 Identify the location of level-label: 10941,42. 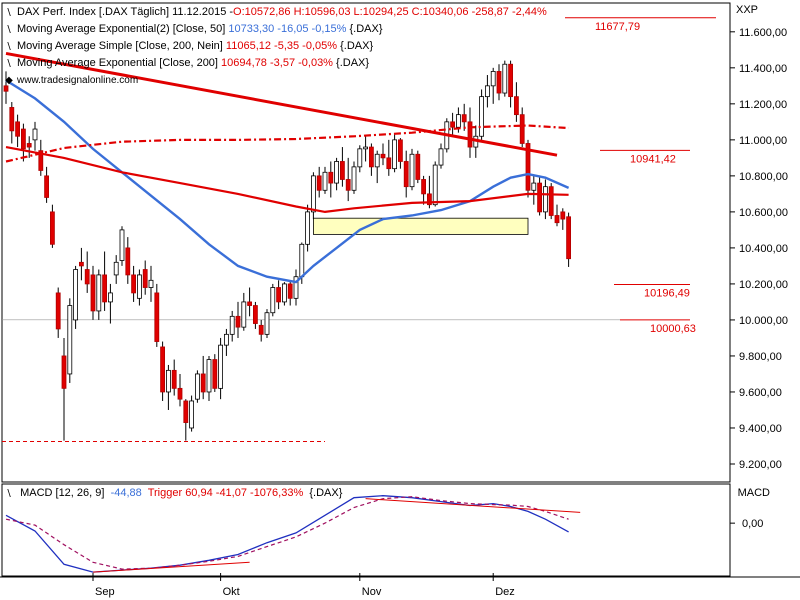
(653, 159).